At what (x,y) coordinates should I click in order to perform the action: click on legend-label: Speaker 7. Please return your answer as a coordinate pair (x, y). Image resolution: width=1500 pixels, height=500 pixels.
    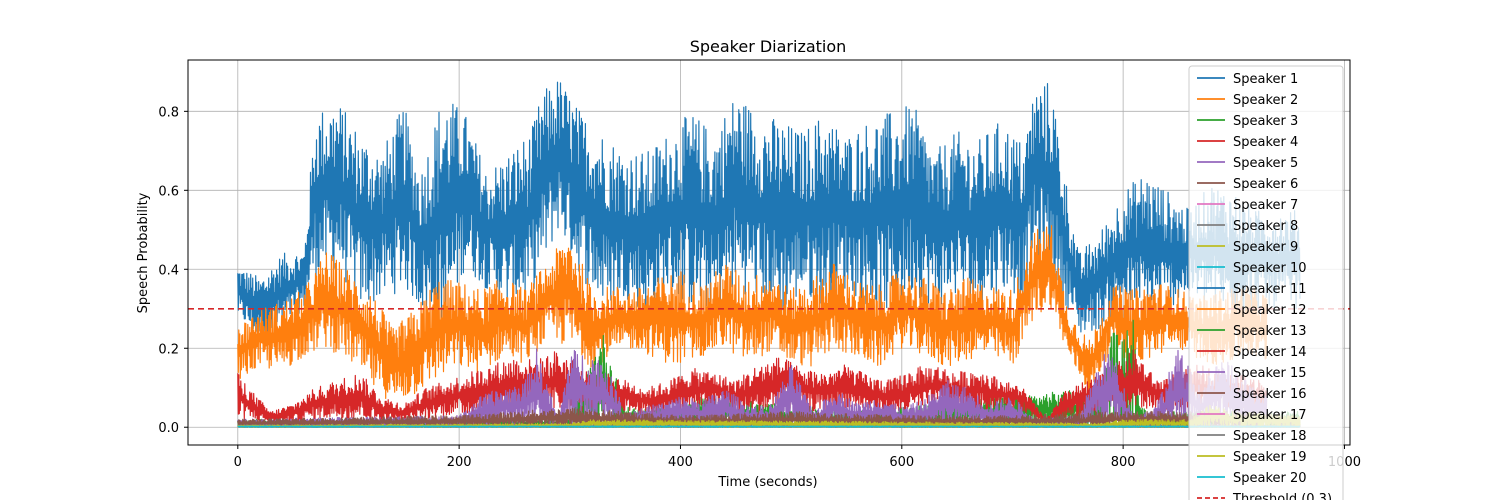
    Looking at the image, I should click on (1265, 205).